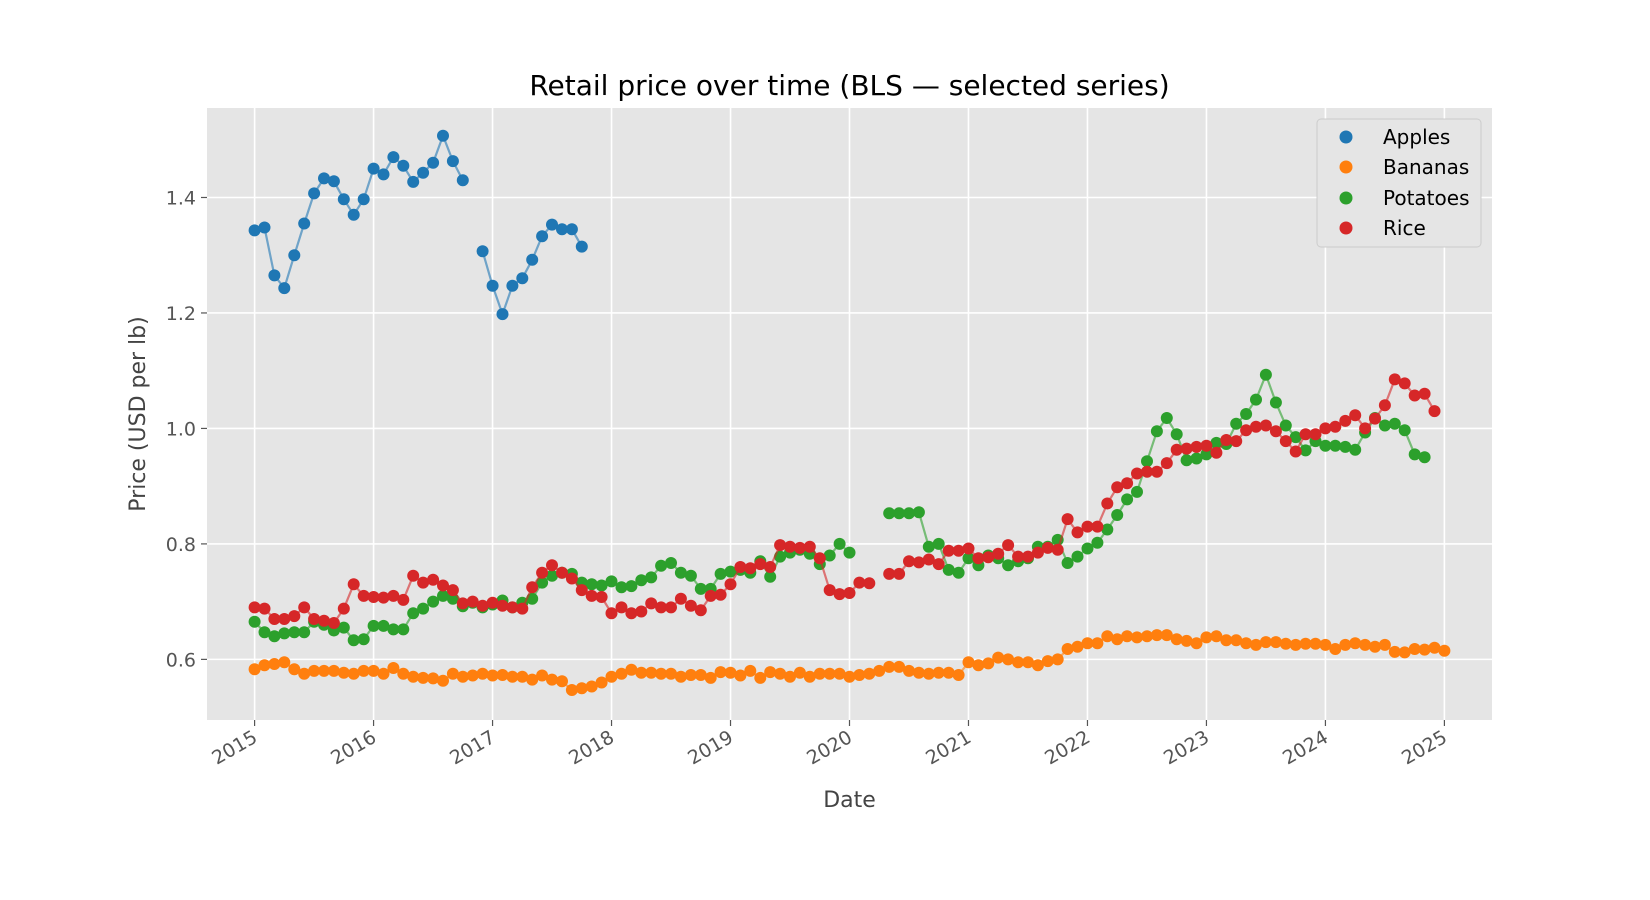 This screenshot has height=900, width=1650. I want to click on legend-label-potatoes: Potatoes, so click(1426, 198).